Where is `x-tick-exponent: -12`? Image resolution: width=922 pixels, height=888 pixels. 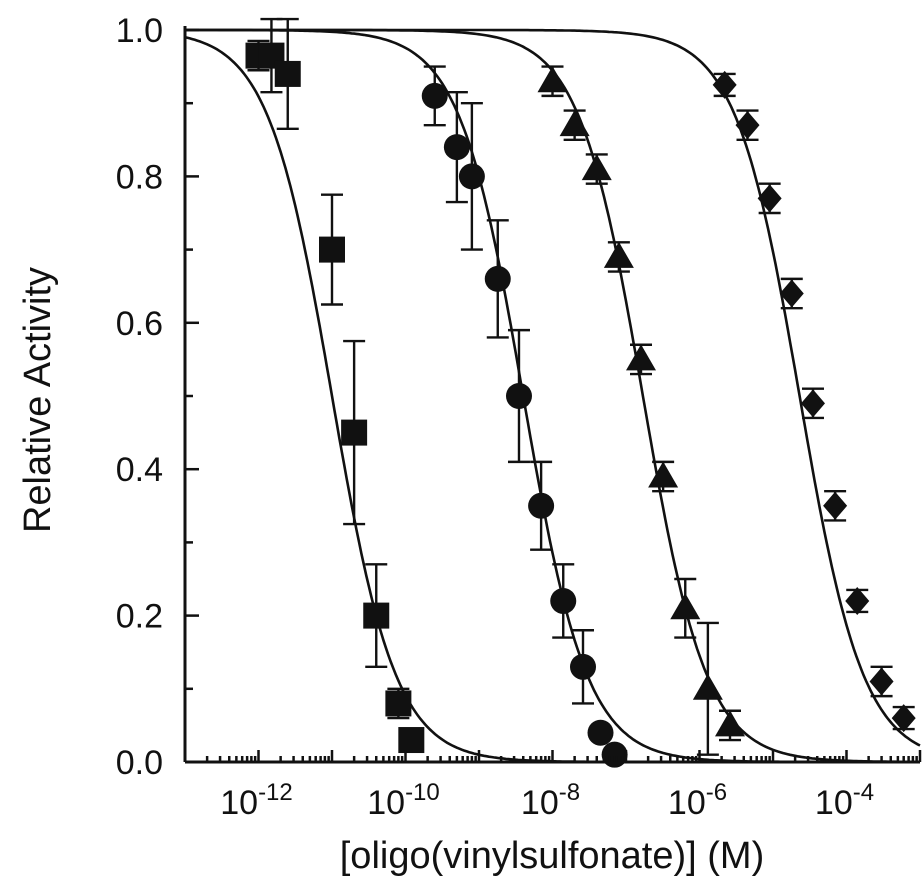 x-tick-exponent: -12 is located at coordinates (275, 792).